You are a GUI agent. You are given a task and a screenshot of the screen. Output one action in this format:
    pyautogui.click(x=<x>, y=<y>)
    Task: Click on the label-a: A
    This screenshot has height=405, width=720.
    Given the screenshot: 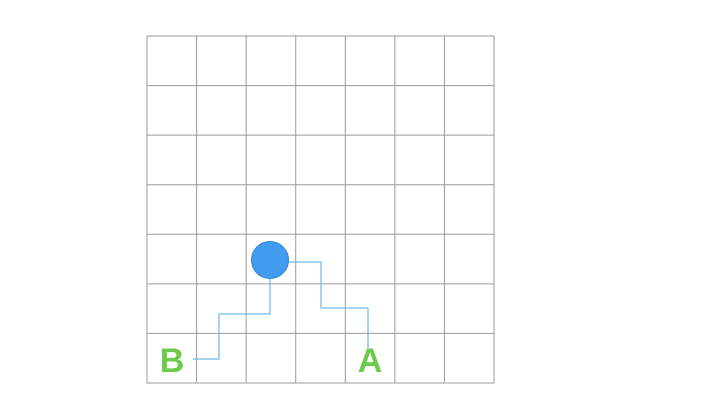 What is the action you would take?
    pyautogui.click(x=370, y=361)
    